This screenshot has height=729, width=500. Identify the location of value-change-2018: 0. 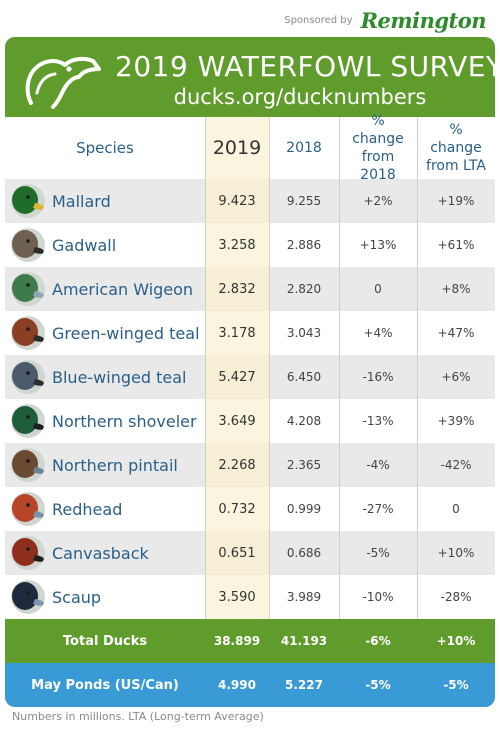
(378, 289).